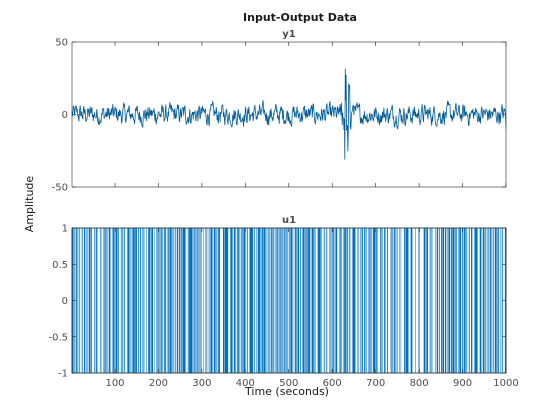  I want to click on y1-ytick-label: 0, so click(65, 115).